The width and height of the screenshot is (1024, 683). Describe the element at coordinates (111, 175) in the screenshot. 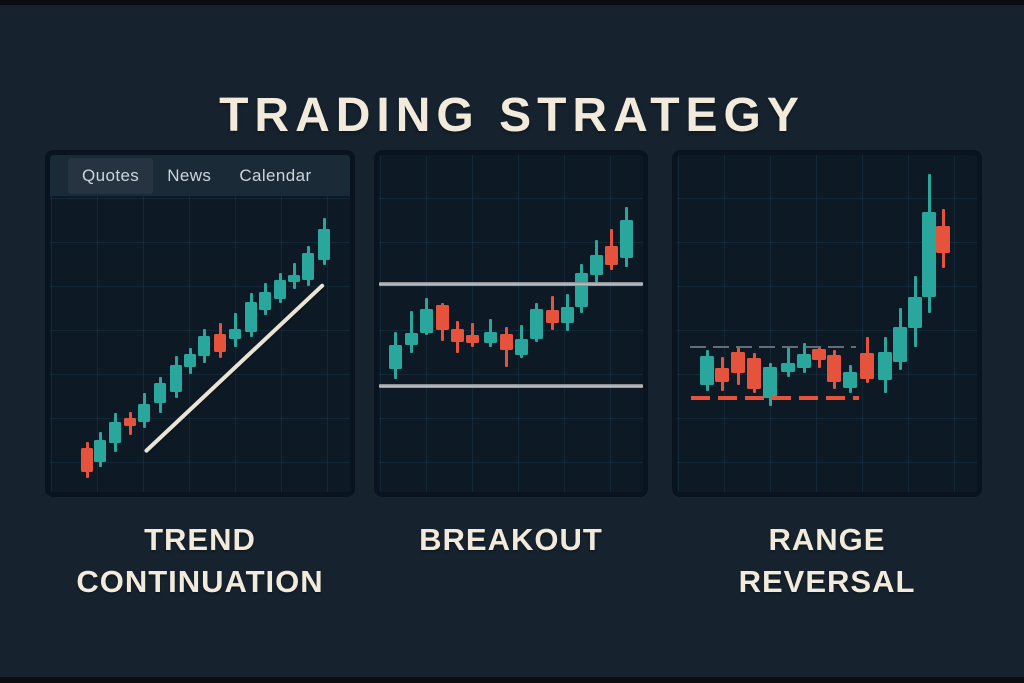

I see `tab-quotes: Quotes` at that location.